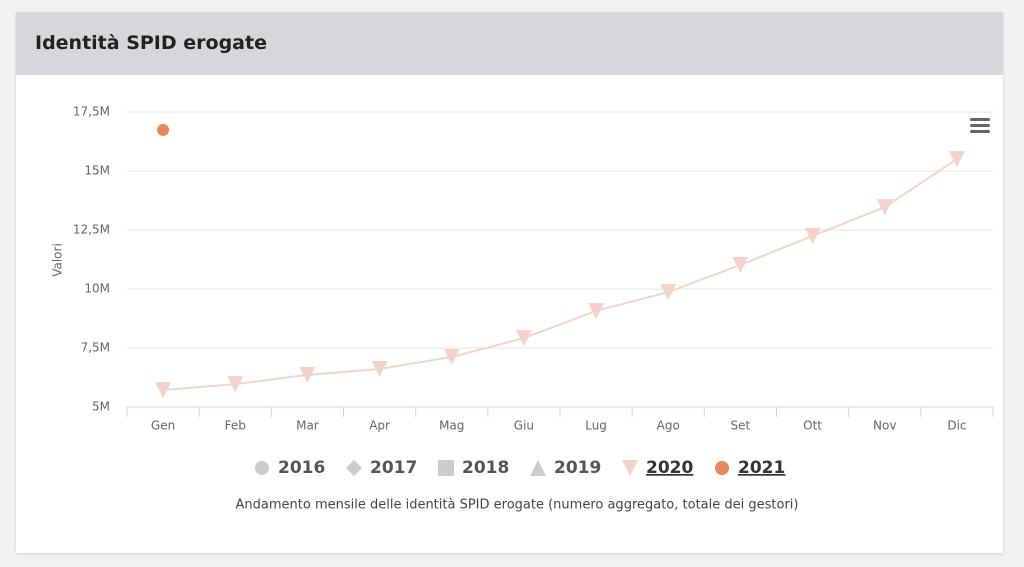 This screenshot has height=567, width=1024. I want to click on y-tick-label: 10M, so click(97, 289).